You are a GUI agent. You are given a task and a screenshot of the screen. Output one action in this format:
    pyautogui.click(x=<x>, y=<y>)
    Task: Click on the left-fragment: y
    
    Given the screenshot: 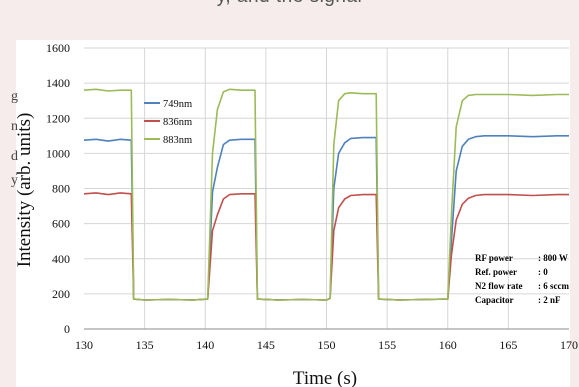 What is the action you would take?
    pyautogui.click(x=14, y=180)
    